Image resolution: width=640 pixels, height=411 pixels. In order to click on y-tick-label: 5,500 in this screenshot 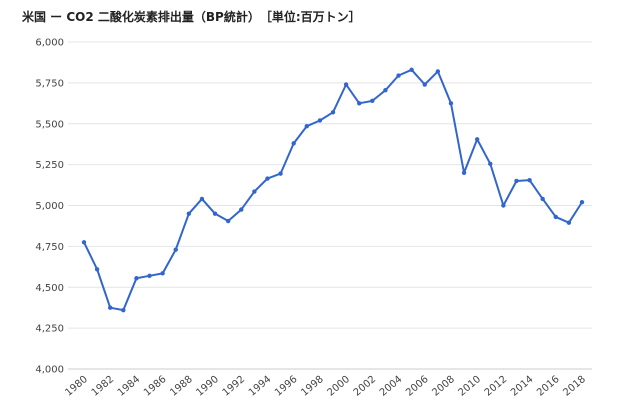, I will do `click(49, 124)`.